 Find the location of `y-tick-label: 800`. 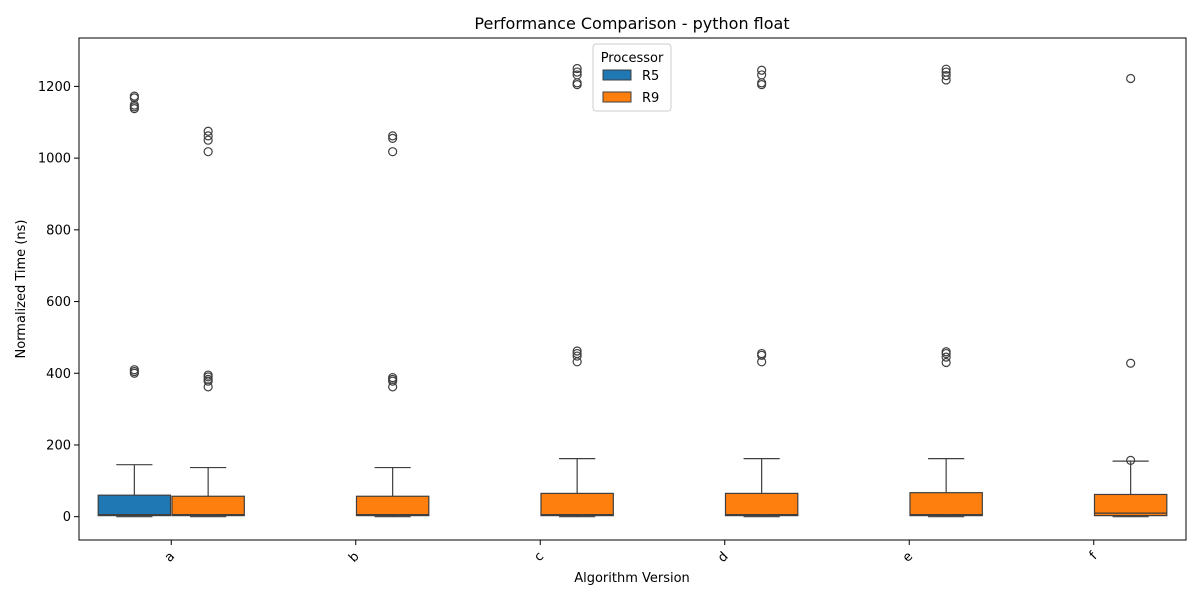

y-tick-label: 800 is located at coordinates (58, 230).